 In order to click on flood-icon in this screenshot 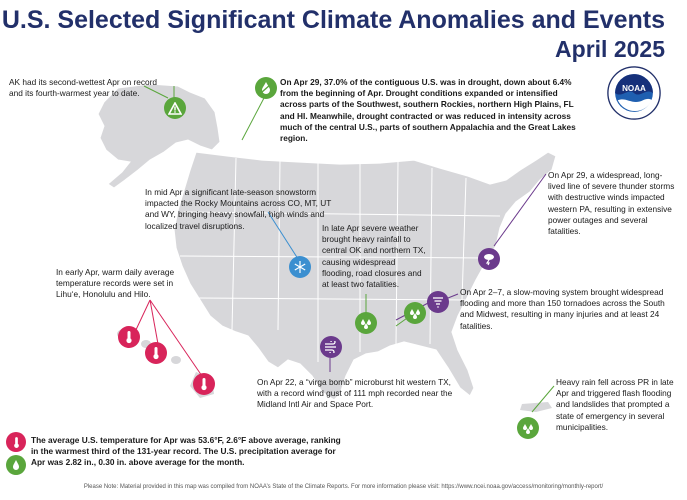, I will do `click(415, 313)`.